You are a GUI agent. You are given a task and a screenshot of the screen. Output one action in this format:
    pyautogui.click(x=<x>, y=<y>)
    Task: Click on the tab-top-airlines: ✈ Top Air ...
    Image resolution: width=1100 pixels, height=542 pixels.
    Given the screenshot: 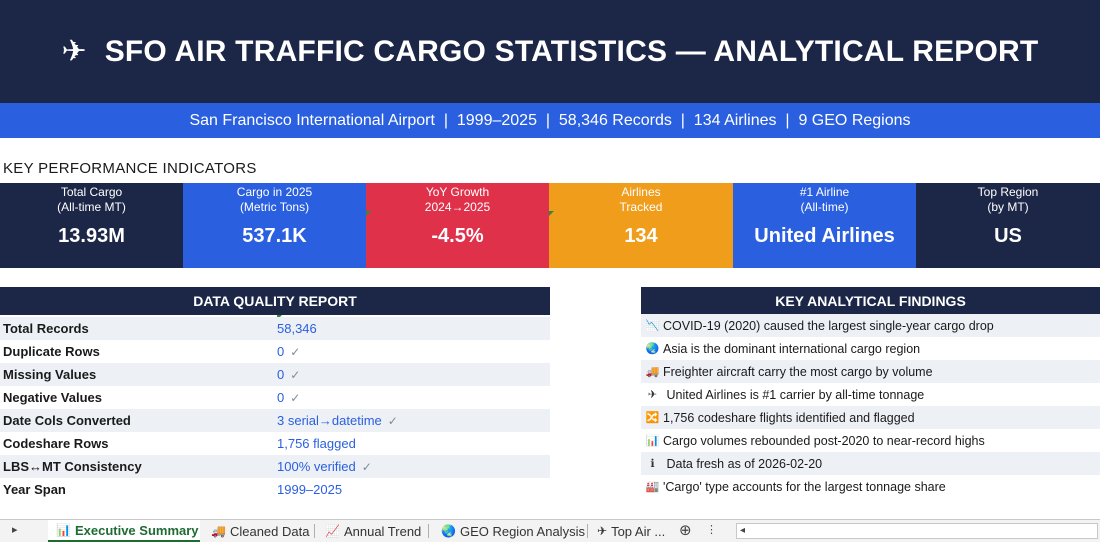 What is the action you would take?
    pyautogui.click(x=630, y=531)
    